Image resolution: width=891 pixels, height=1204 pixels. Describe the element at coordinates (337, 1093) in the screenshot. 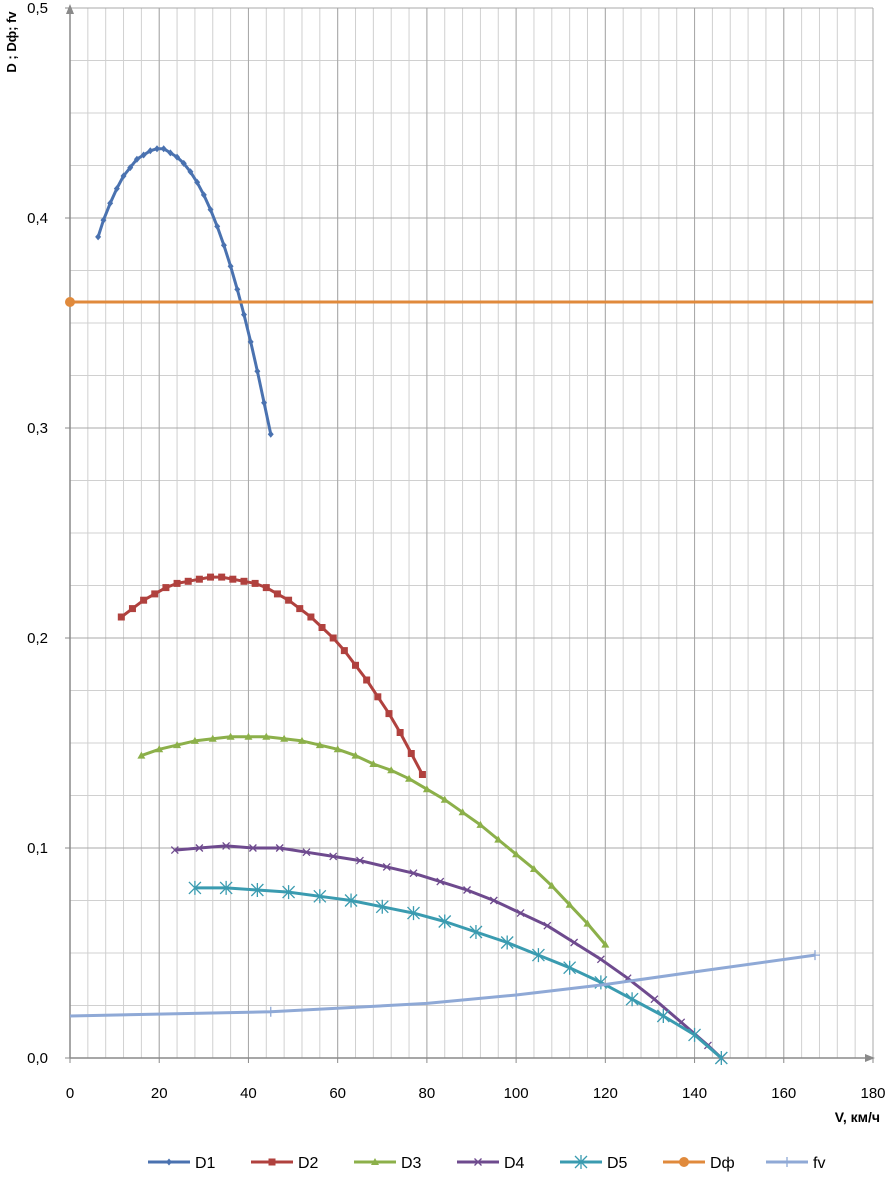

I see `x-tick-label: 60` at that location.